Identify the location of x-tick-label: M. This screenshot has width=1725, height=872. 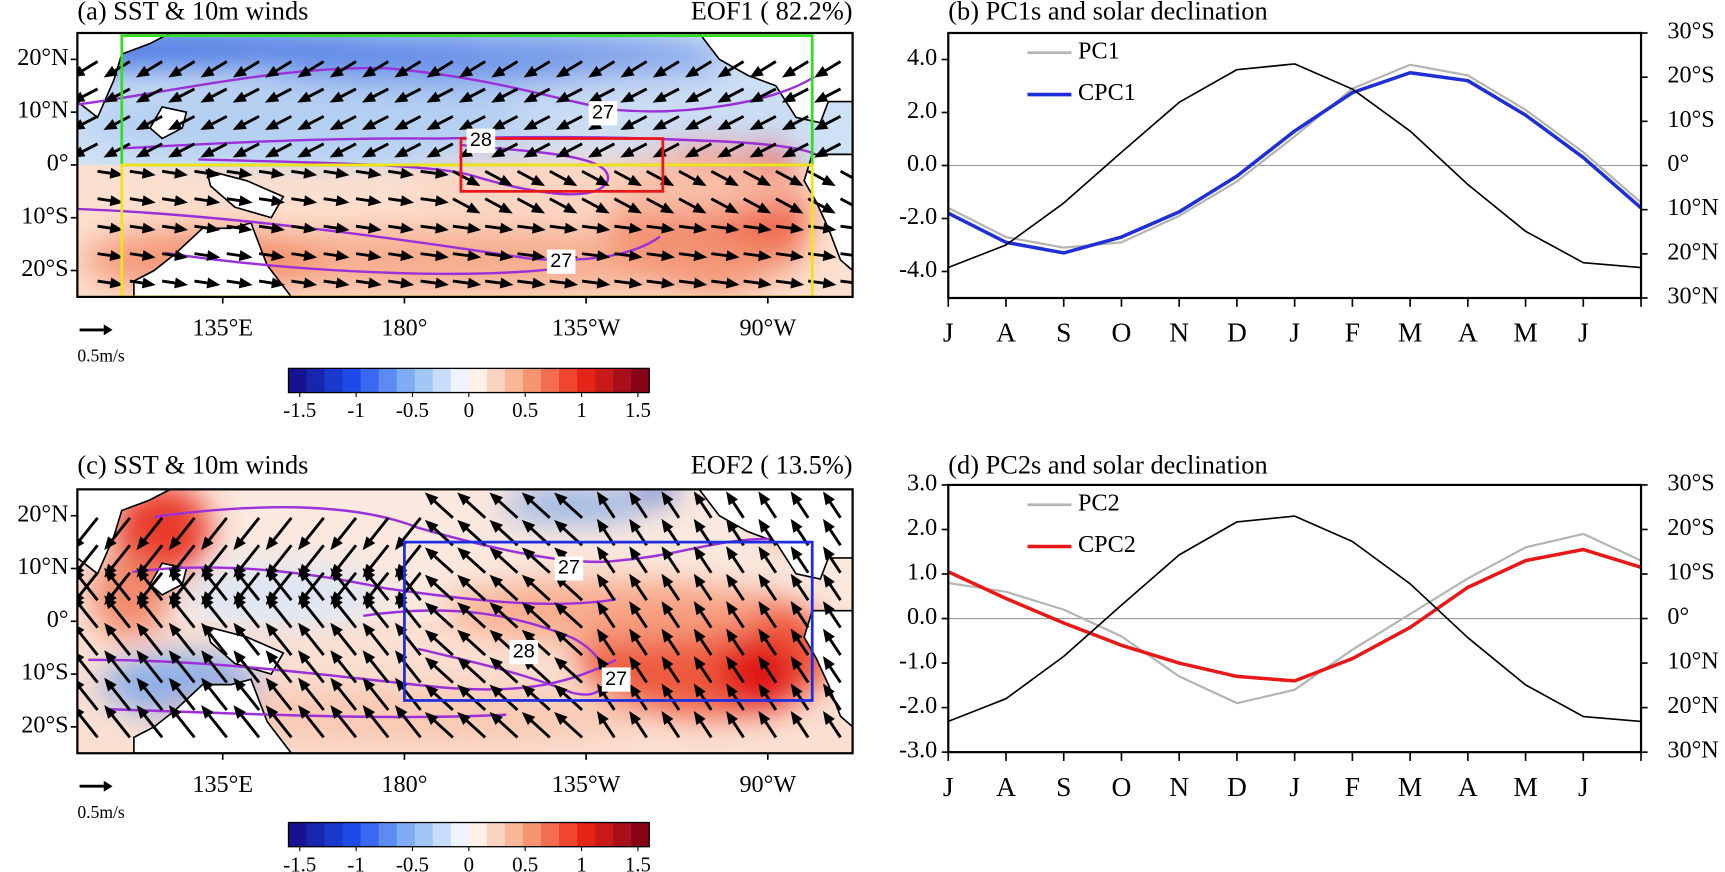
(1410, 787).